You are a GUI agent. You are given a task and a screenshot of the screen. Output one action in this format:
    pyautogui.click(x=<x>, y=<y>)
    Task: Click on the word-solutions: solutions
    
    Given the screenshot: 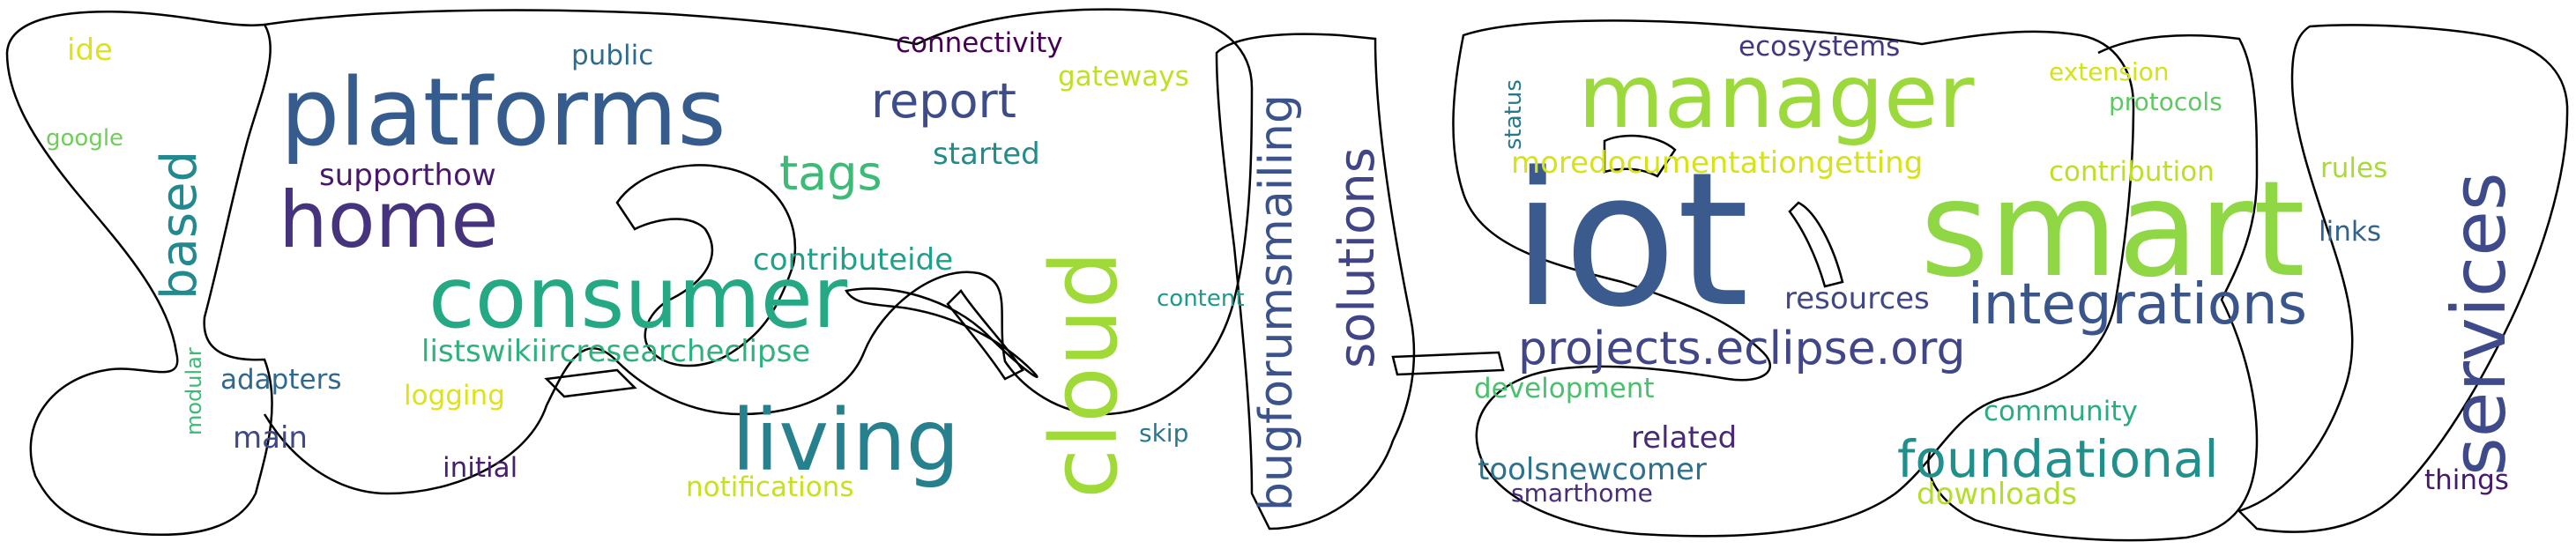 What is the action you would take?
    pyautogui.click(x=1357, y=257)
    